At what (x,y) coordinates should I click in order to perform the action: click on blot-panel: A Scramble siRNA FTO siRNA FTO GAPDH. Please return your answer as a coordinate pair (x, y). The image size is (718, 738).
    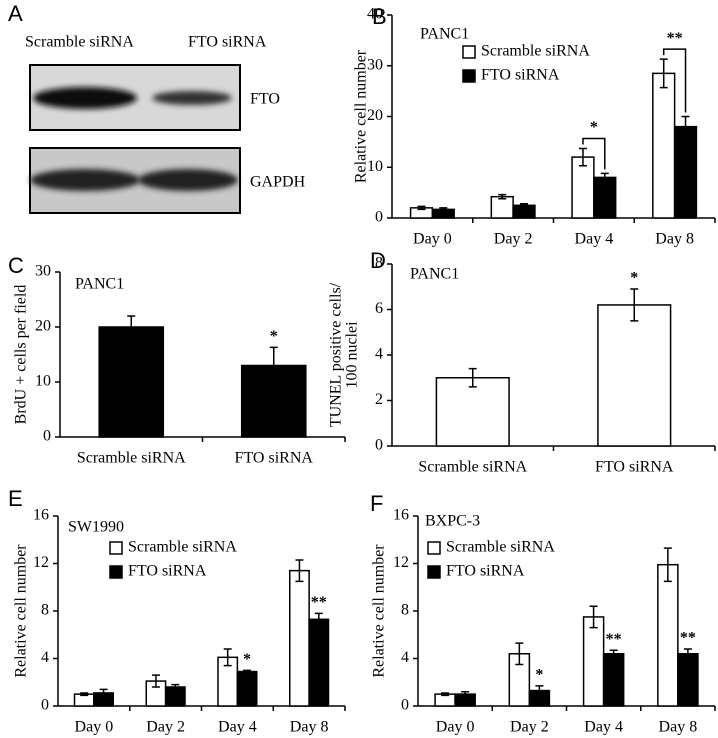
    Looking at the image, I should click on (157, 107).